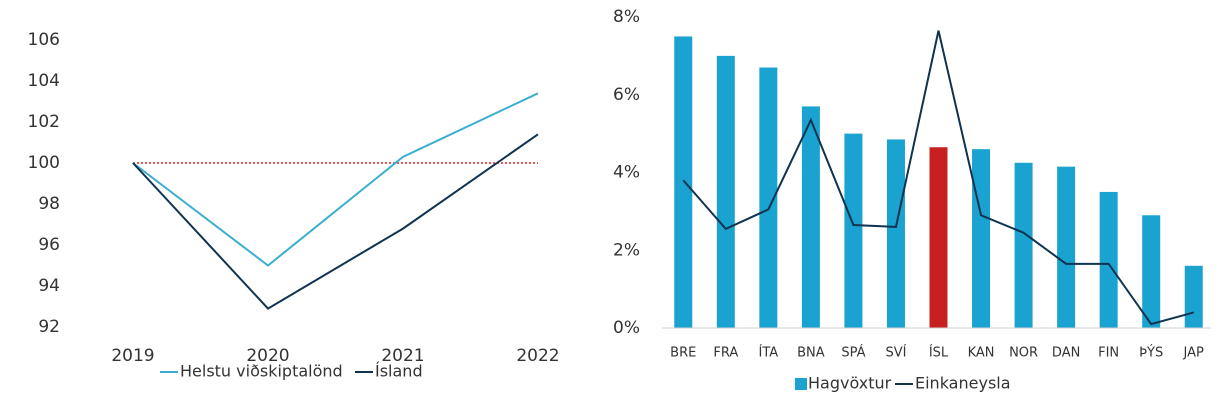  Describe the element at coordinates (402, 356) in the screenshot. I see `x-tick-label: 2021` at that location.